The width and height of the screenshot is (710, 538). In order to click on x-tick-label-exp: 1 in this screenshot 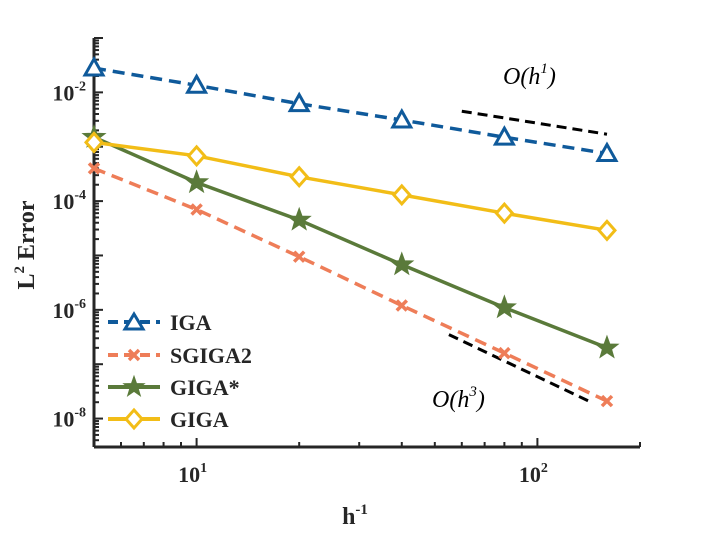, I will do `click(203, 468)`.